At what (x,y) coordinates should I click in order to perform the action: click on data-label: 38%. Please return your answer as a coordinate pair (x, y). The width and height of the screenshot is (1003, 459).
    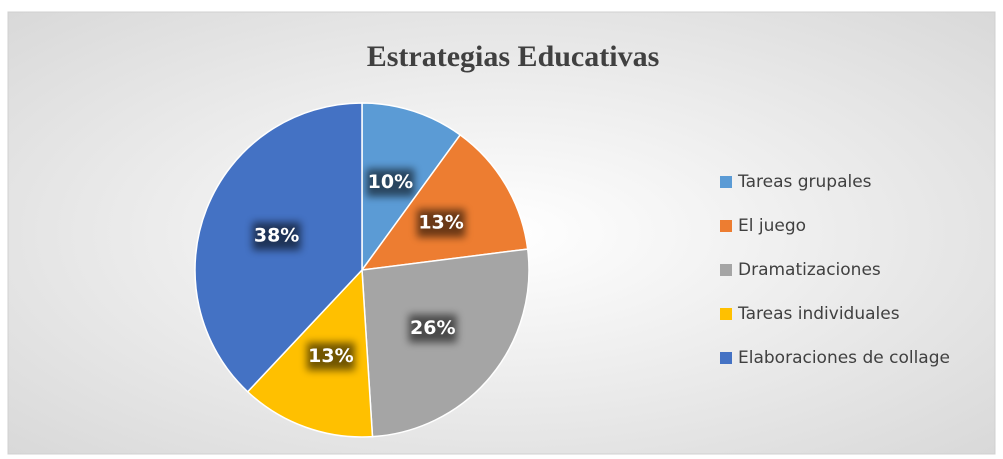
    Looking at the image, I should click on (276, 236).